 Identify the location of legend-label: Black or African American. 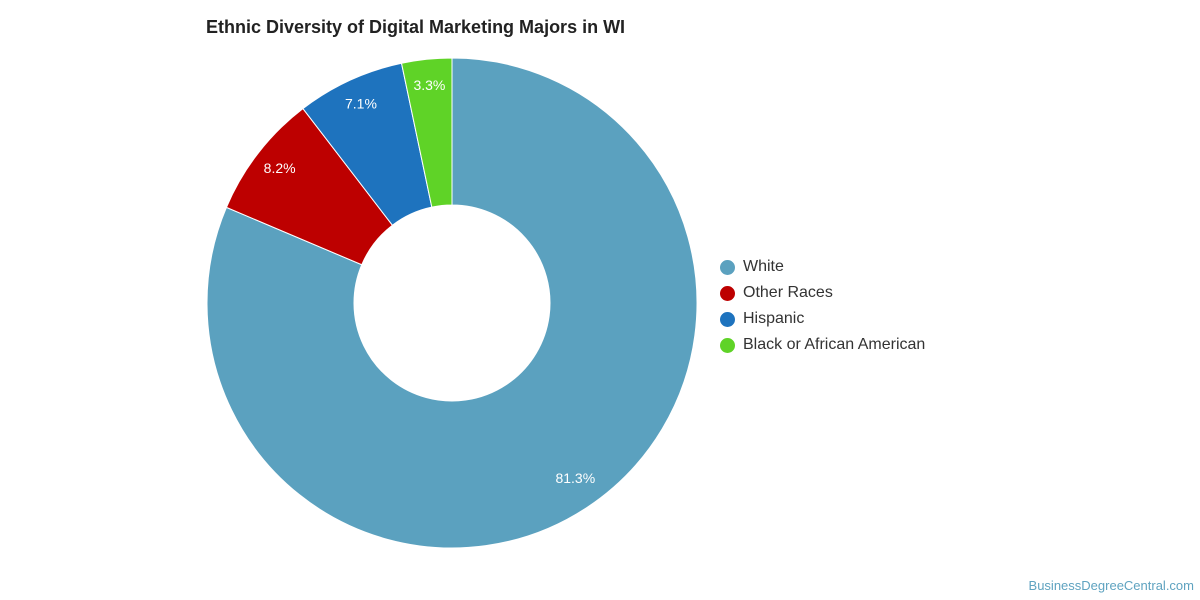
(834, 344).